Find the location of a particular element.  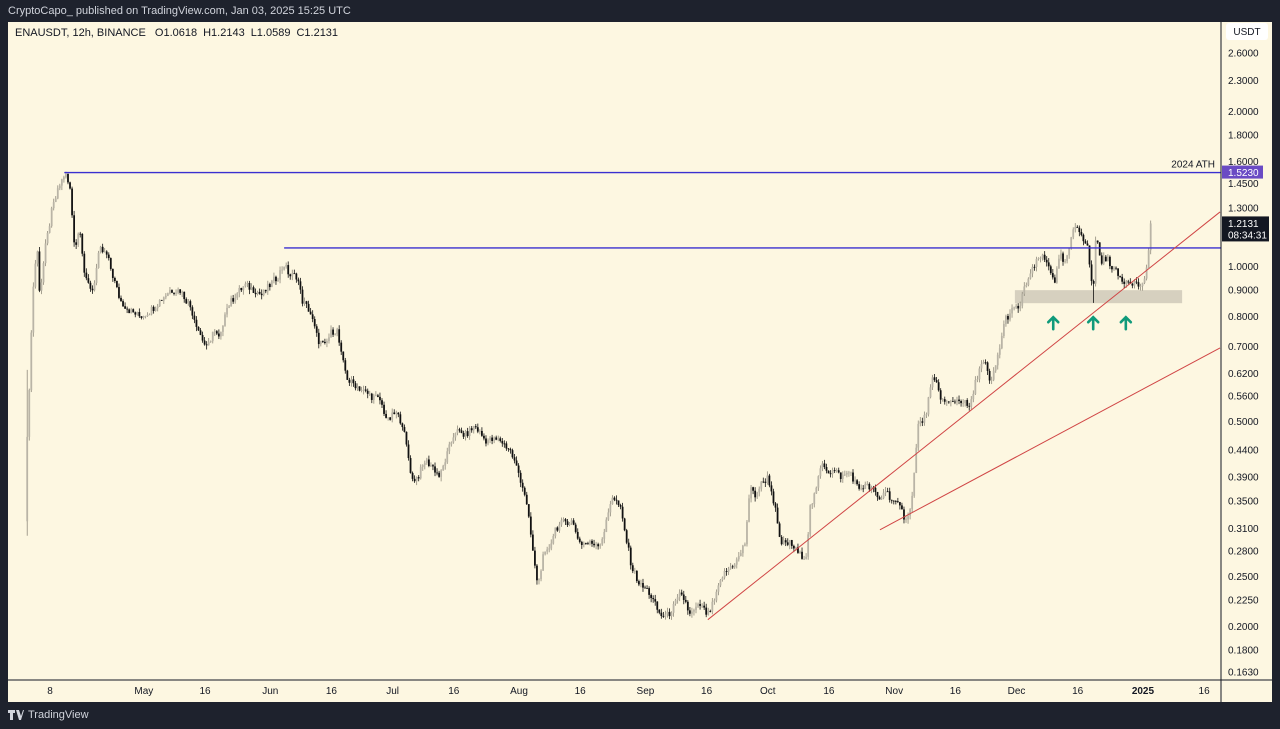

time-tick-label: Sep is located at coordinates (646, 691).